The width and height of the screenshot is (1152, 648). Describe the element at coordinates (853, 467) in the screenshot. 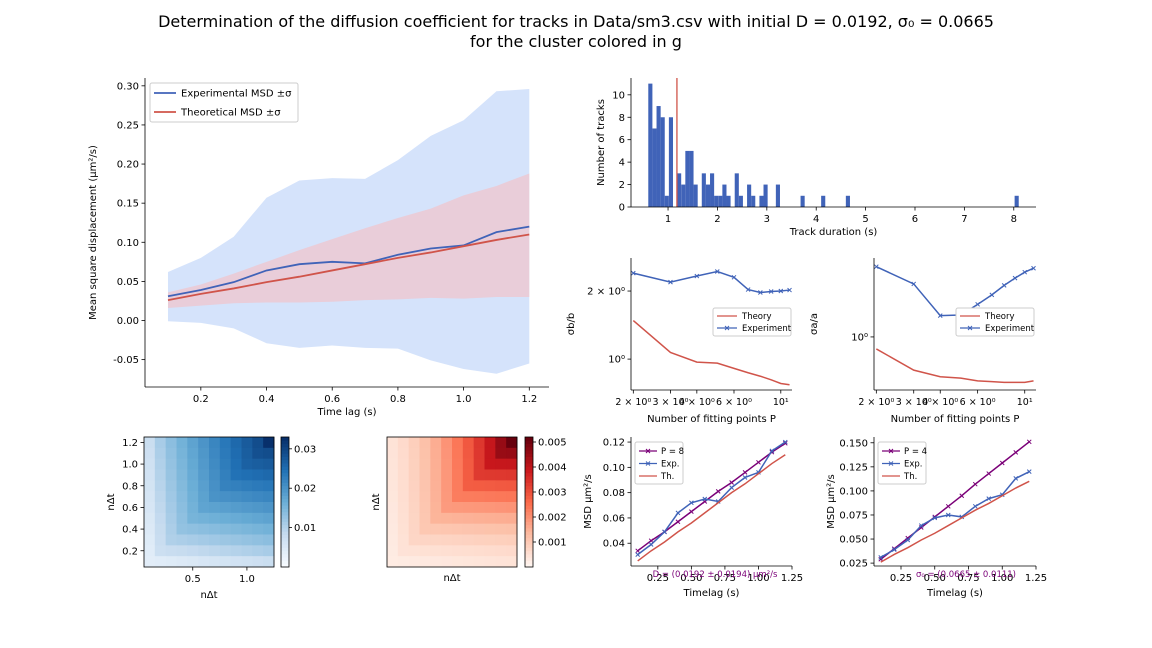

I see `fit_a-y-tick-label: 0.125` at that location.